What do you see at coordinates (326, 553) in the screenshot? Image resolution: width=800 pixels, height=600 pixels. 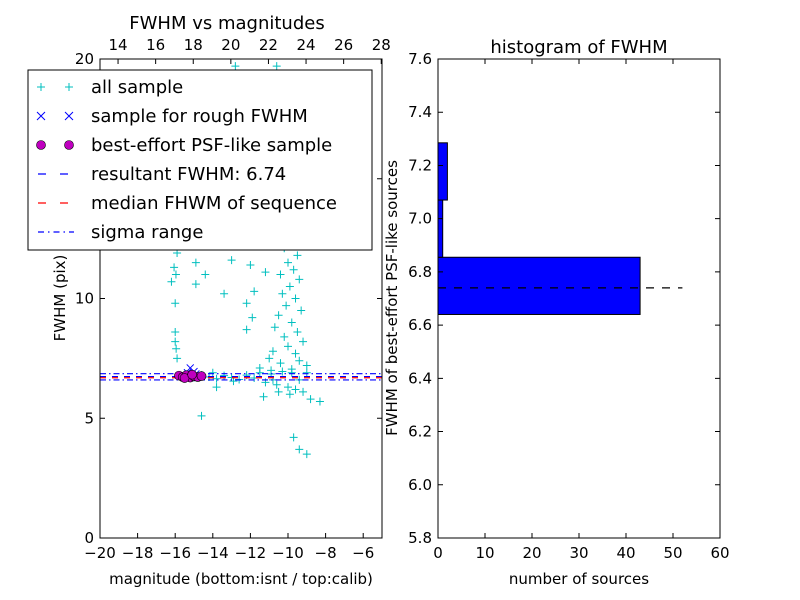 I see `x-tick-label: −8` at bounding box center [326, 553].